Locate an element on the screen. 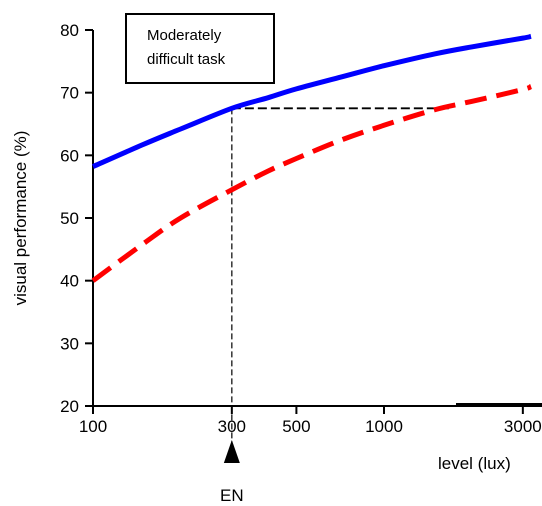 The image size is (542, 506). annotation-line-2: difficult task is located at coordinates (186, 59).